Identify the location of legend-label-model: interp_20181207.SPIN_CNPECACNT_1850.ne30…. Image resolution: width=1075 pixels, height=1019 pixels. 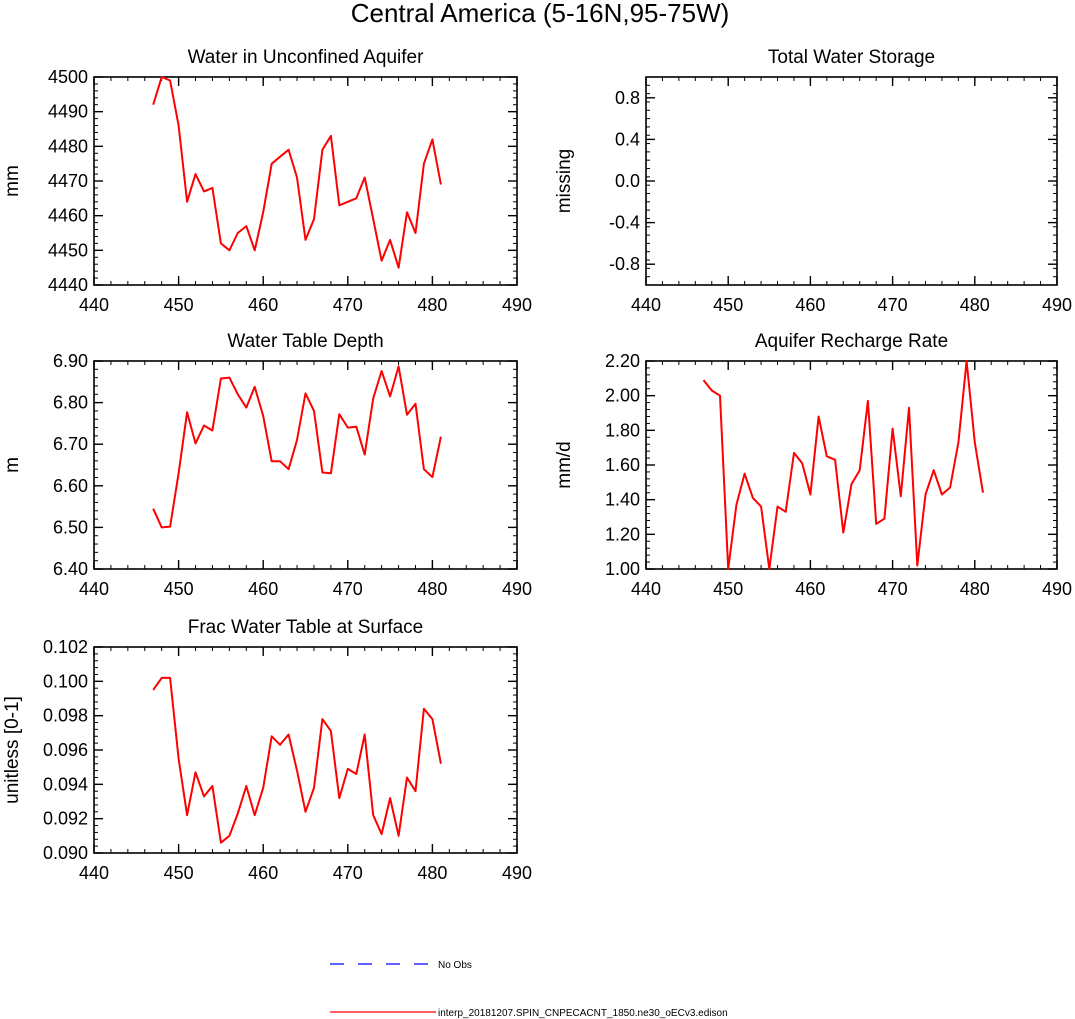
(583, 1013).